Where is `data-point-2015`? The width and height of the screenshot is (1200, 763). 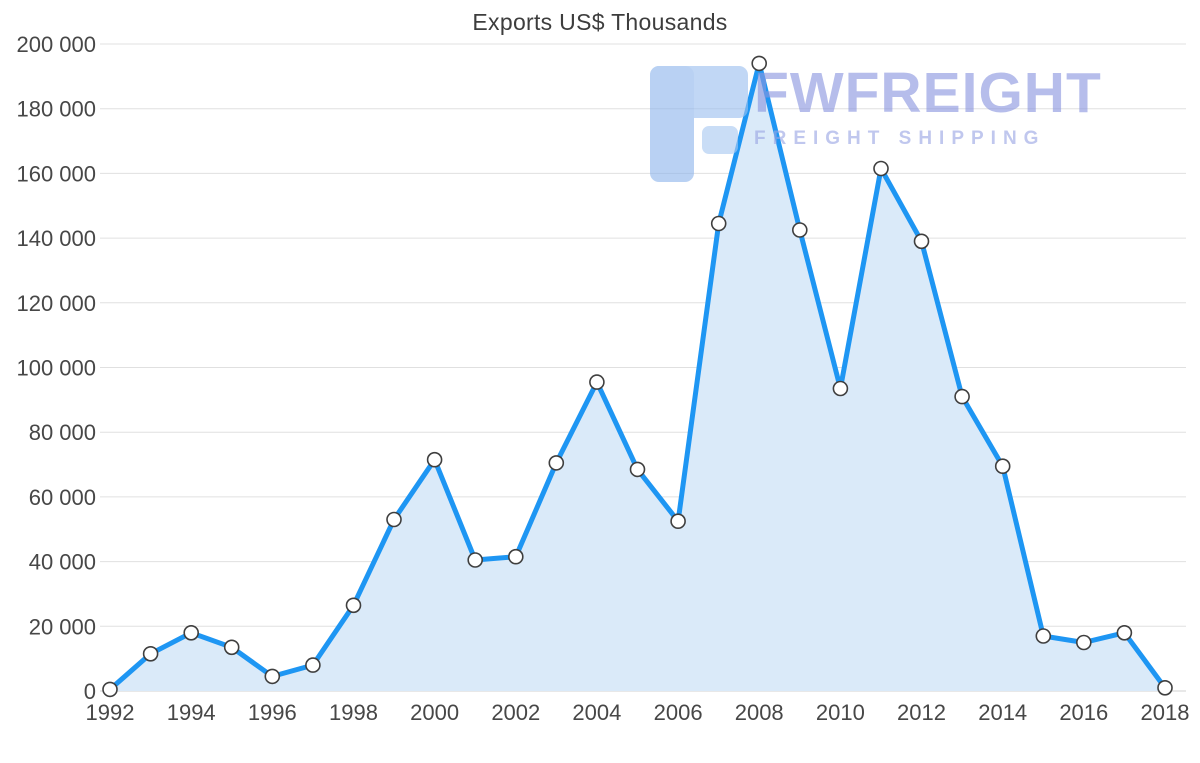 data-point-2015 is located at coordinates (1043, 636).